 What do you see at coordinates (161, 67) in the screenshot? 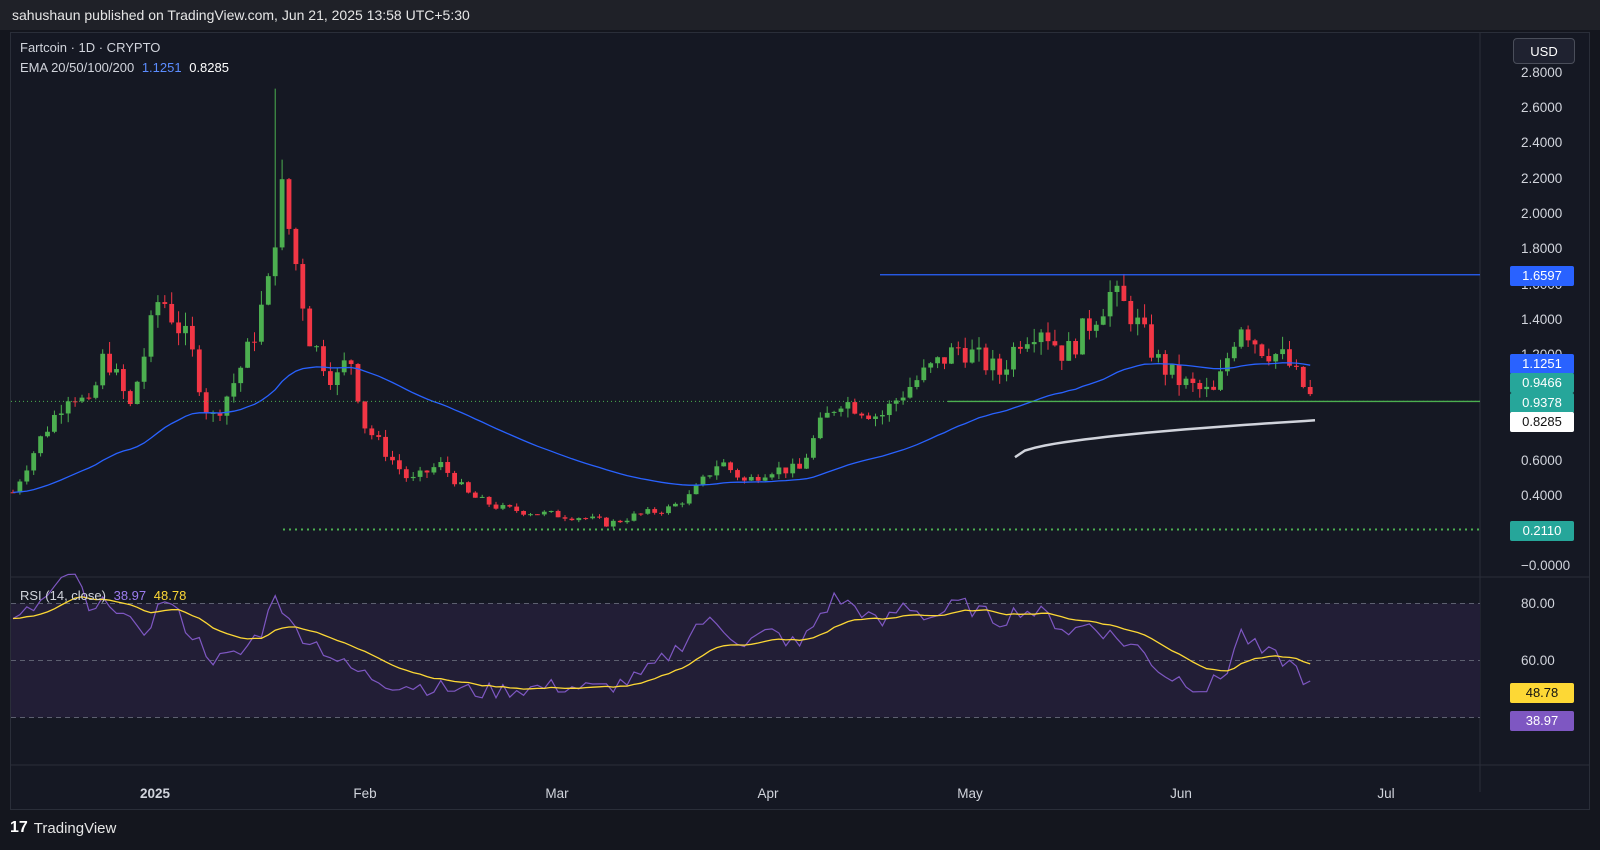
I see `ema-value-1: 1.1251` at bounding box center [161, 67].